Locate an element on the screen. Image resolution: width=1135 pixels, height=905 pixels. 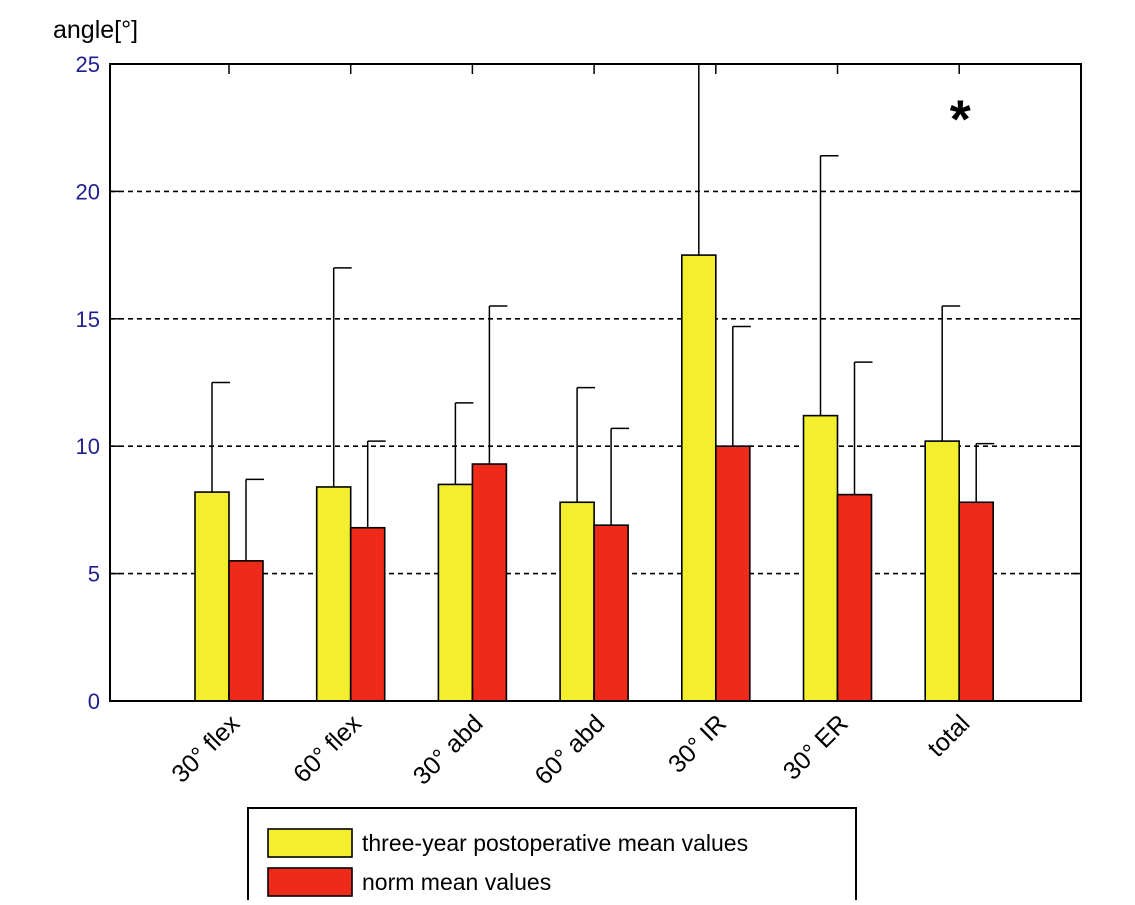
significance-asterisk: * is located at coordinates (960, 120).